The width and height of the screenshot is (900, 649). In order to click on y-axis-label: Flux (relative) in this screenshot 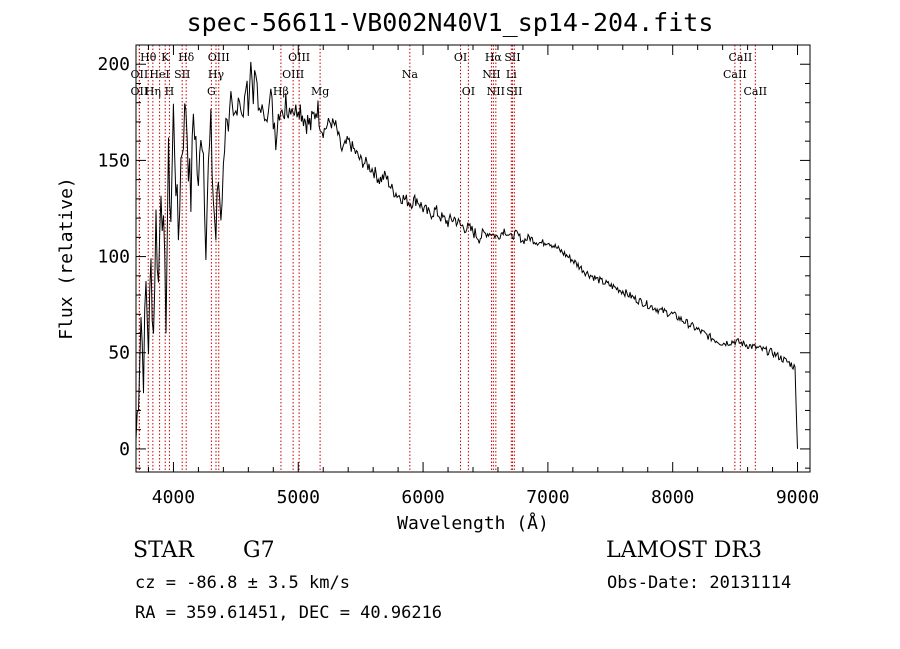, I will do `click(66, 258)`.